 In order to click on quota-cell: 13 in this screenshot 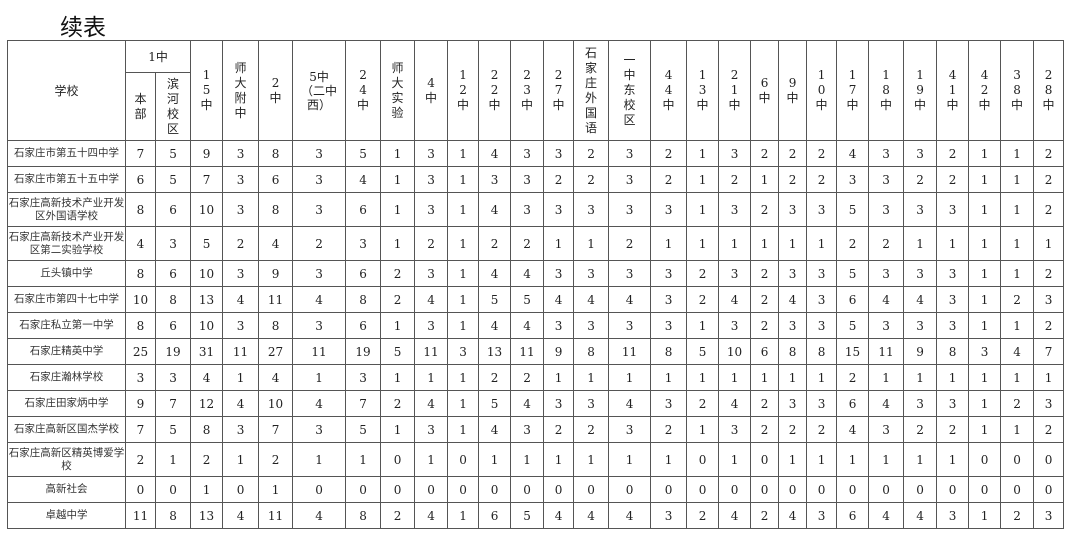, I will do `click(495, 351)`.